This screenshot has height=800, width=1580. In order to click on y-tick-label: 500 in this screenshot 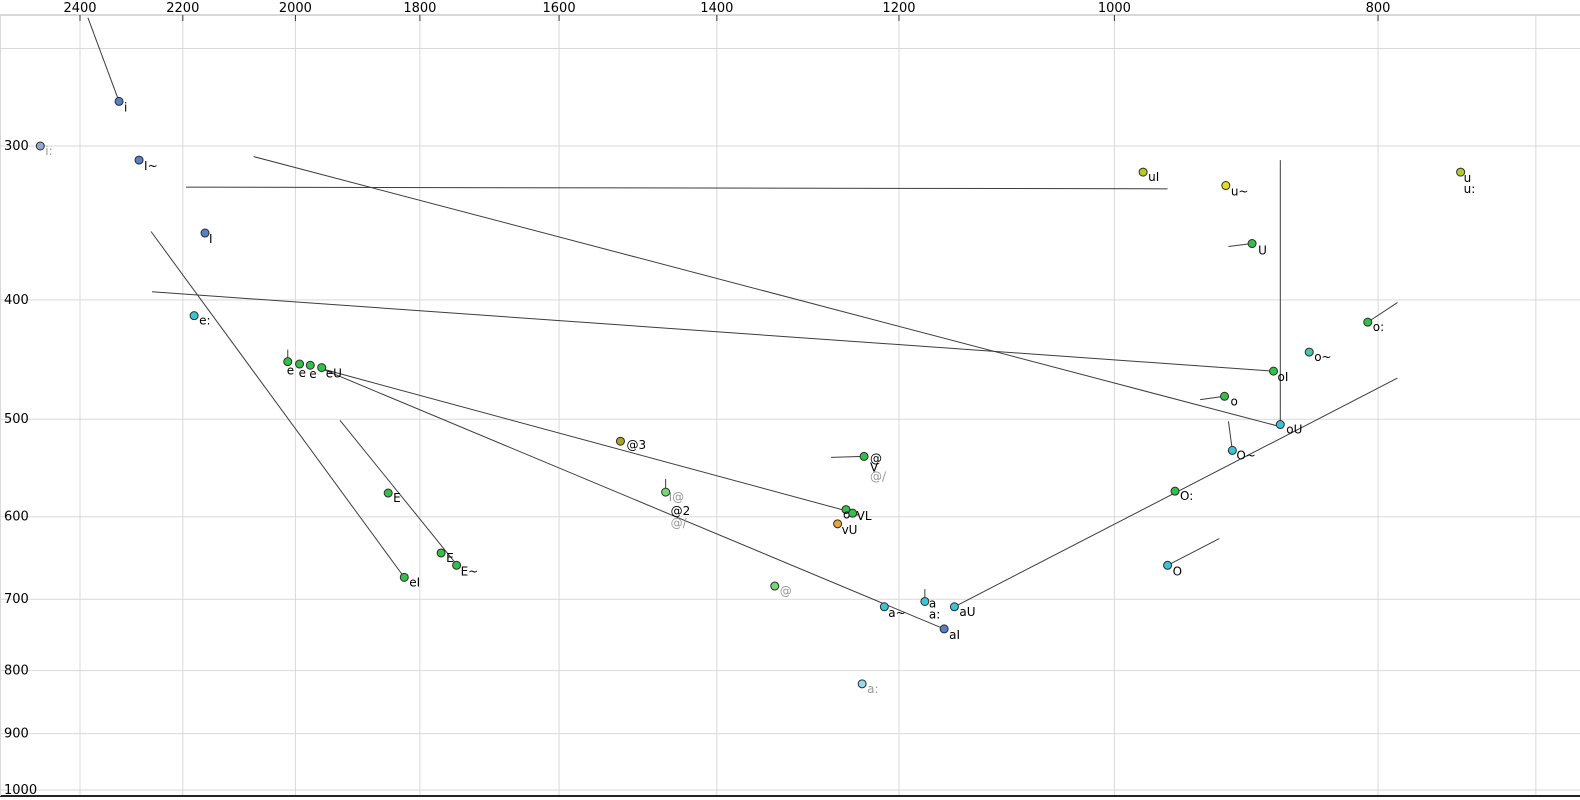, I will do `click(16, 419)`.